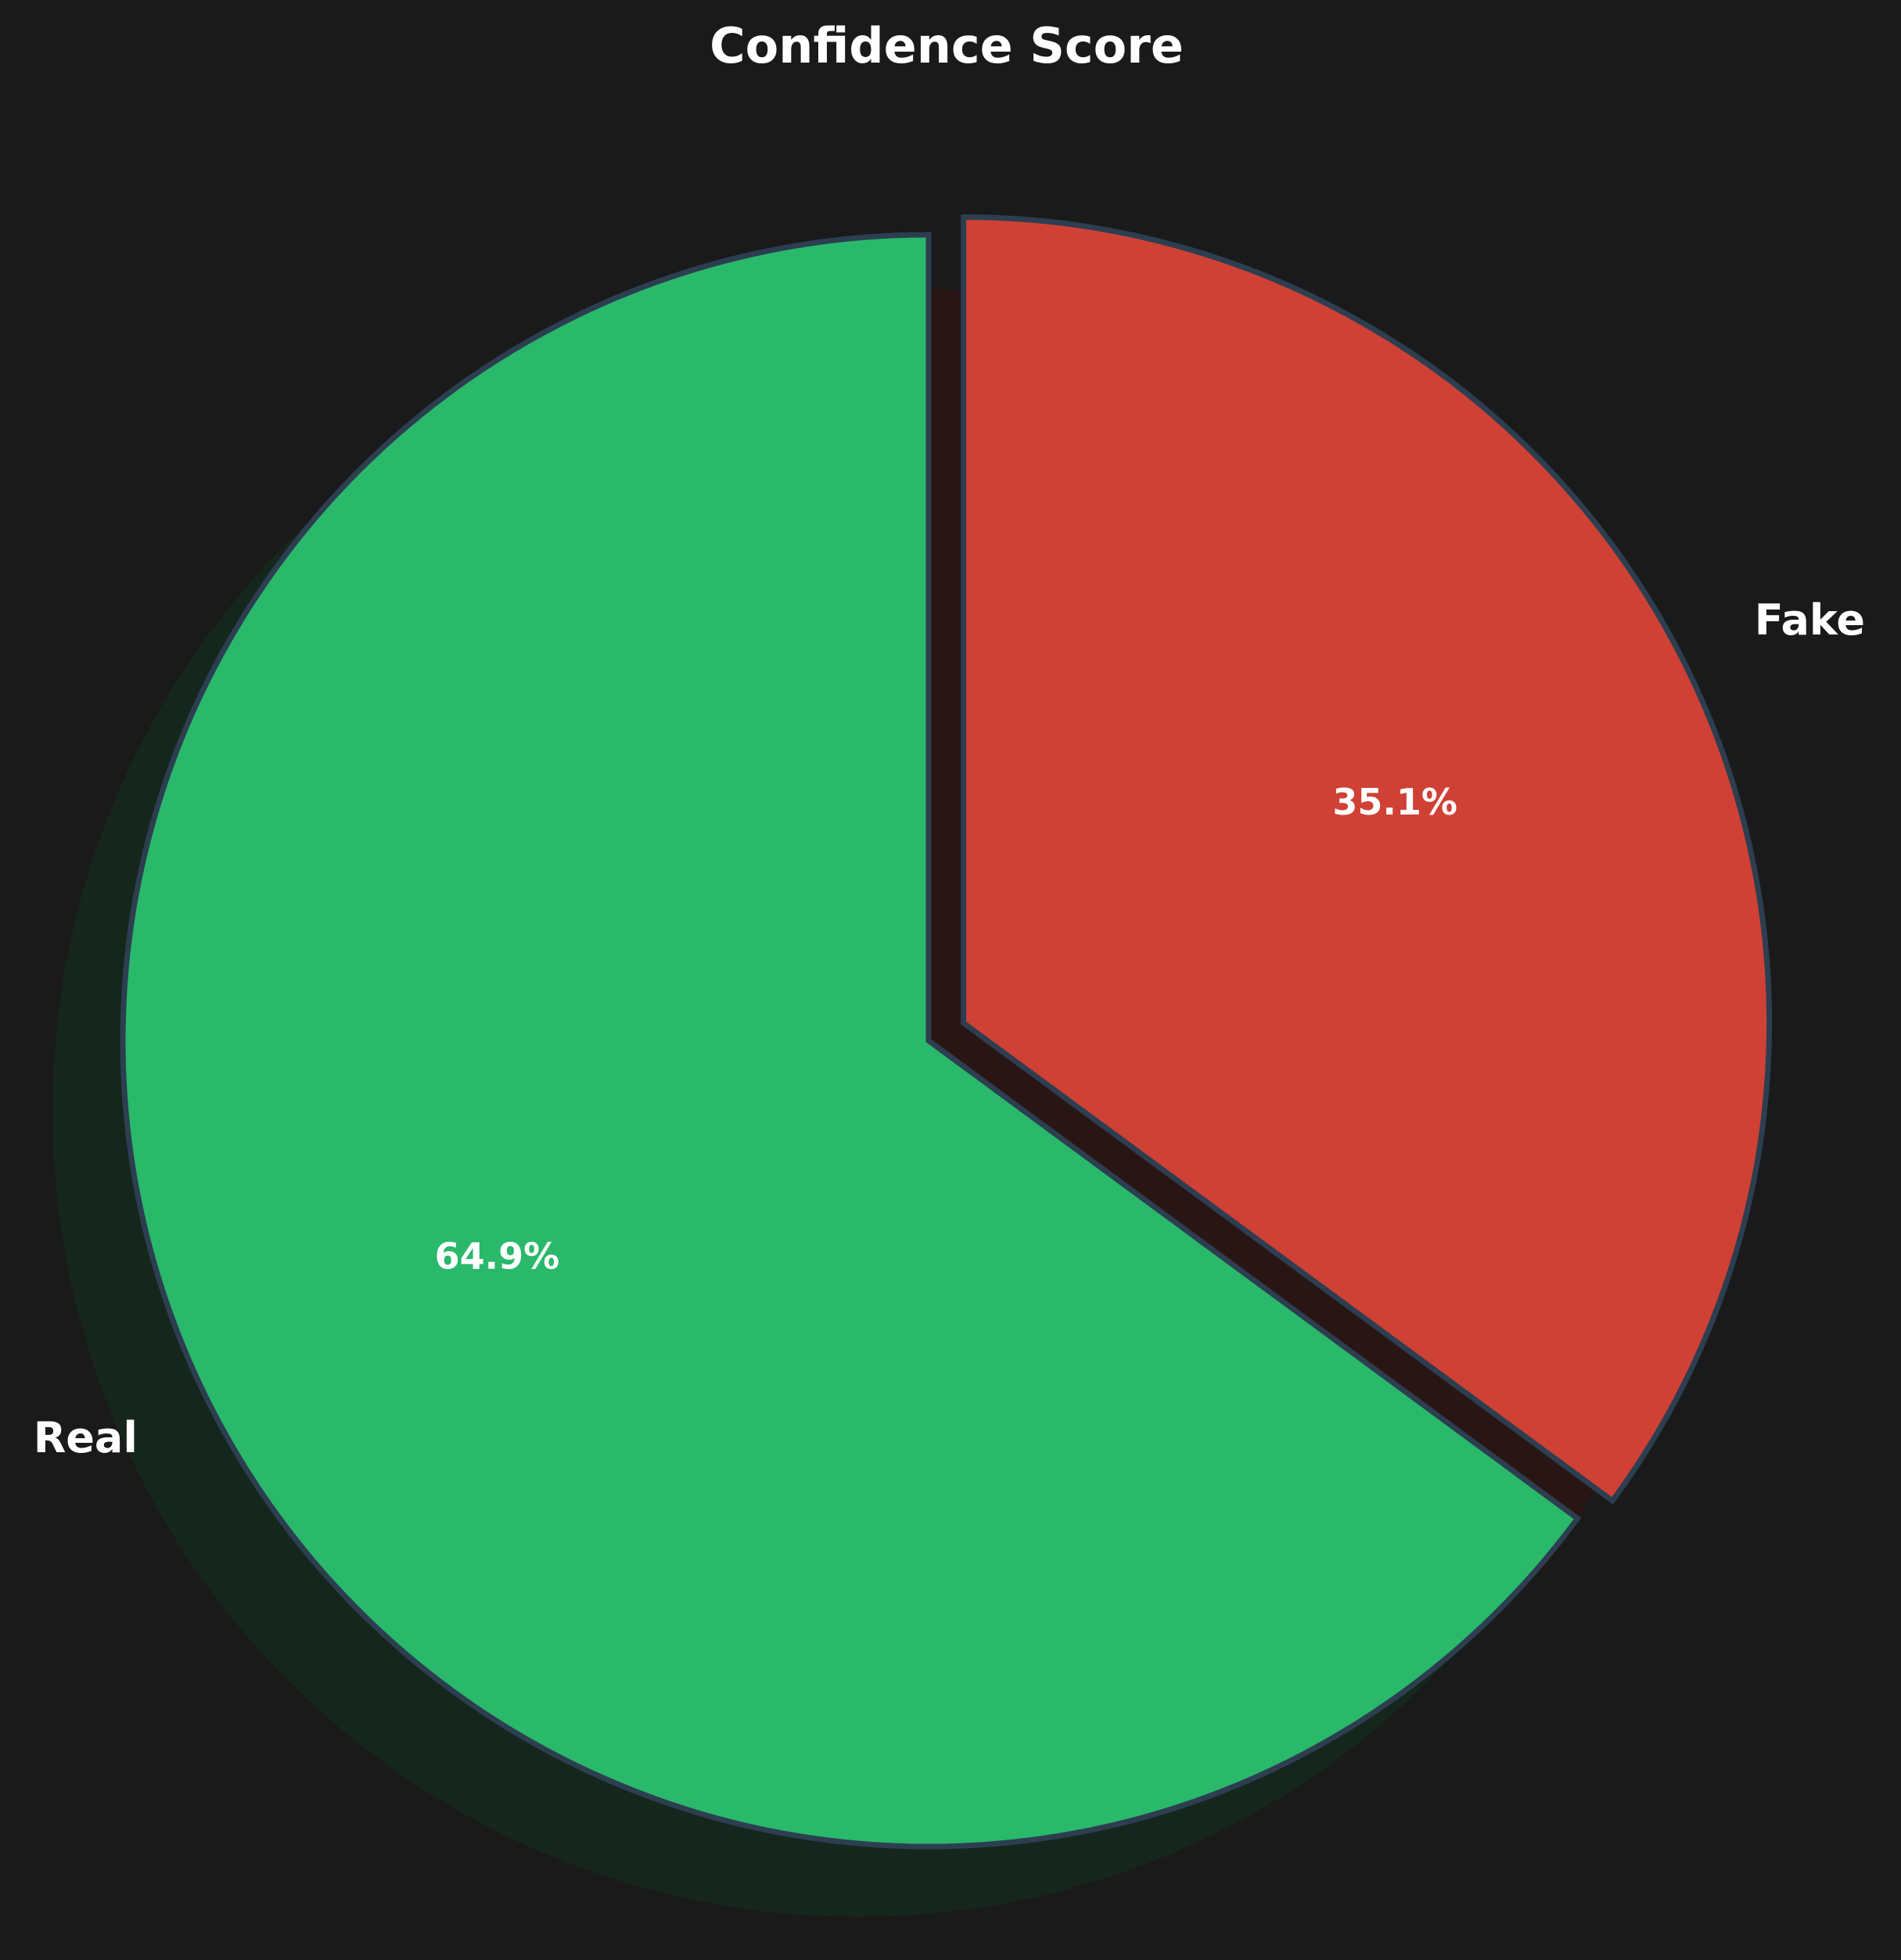 The height and width of the screenshot is (1960, 1901). Describe the element at coordinates (1810, 620) in the screenshot. I see `slice-label-fake: Fake` at that location.